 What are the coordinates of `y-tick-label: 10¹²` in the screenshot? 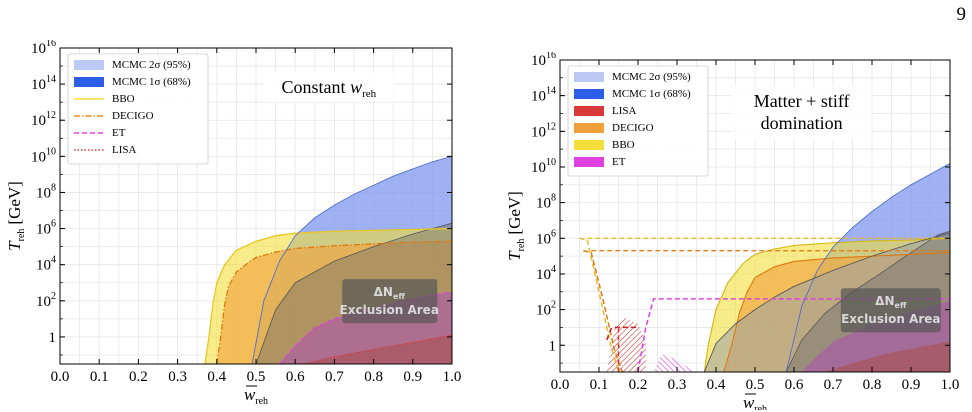 It's located at (543, 130).